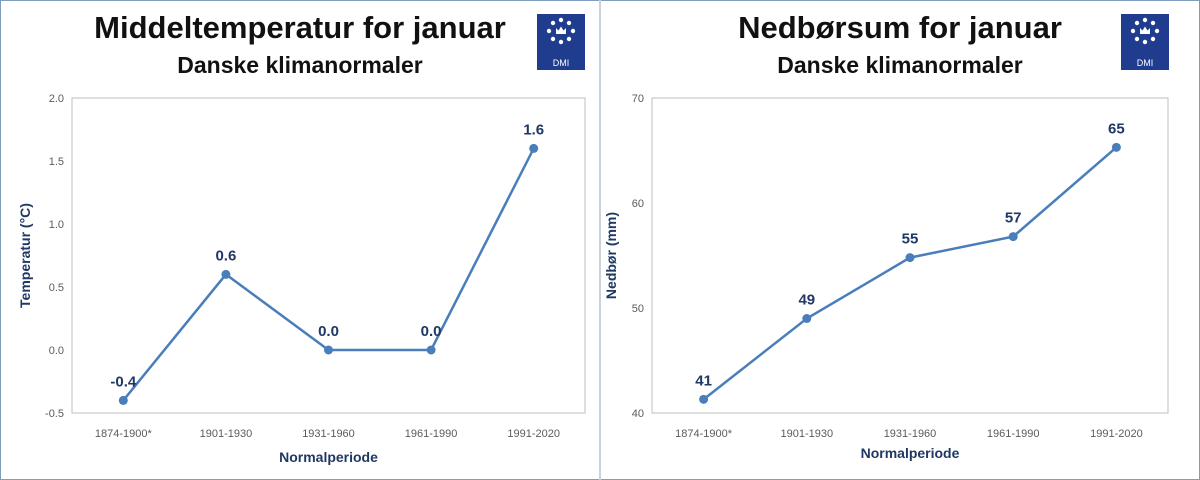  What do you see at coordinates (600, 240) in the screenshot?
I see `panel-divider` at bounding box center [600, 240].